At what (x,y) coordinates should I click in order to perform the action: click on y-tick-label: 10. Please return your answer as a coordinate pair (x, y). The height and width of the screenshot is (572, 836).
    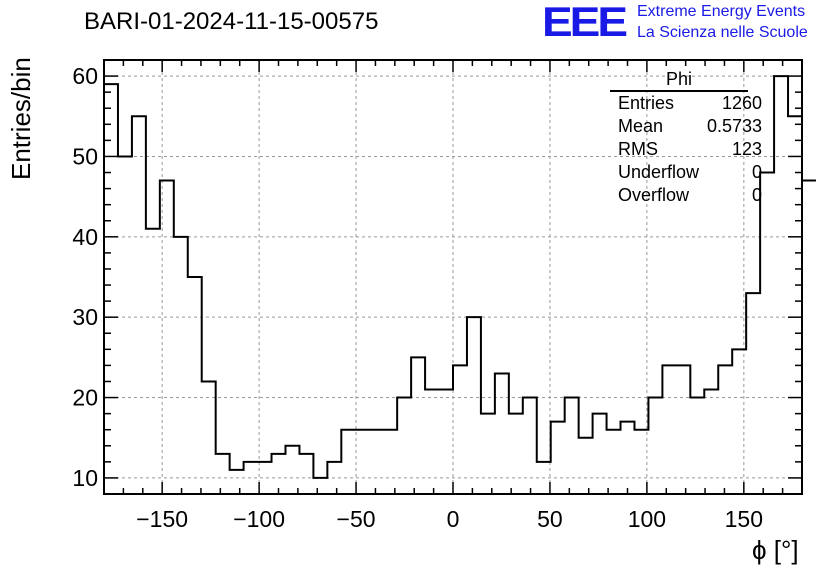
    Looking at the image, I should click on (85, 478).